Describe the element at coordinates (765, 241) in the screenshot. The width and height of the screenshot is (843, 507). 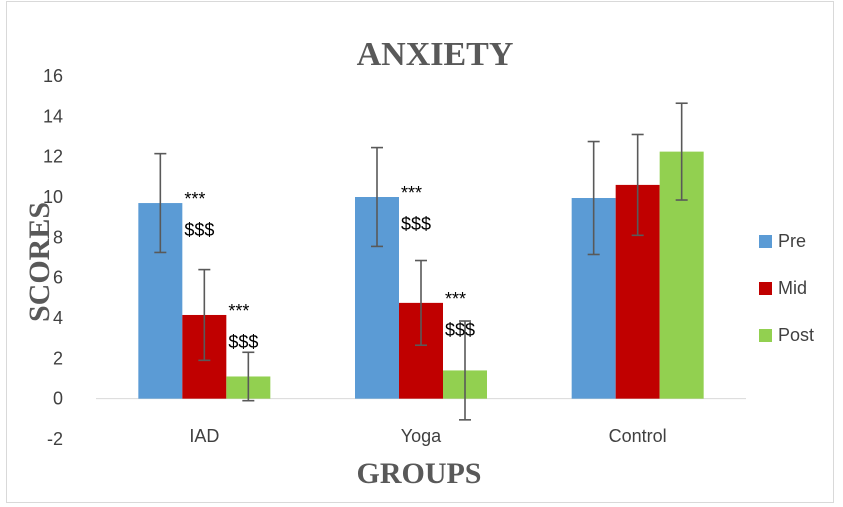
I see `legend-swatch-pre` at that location.